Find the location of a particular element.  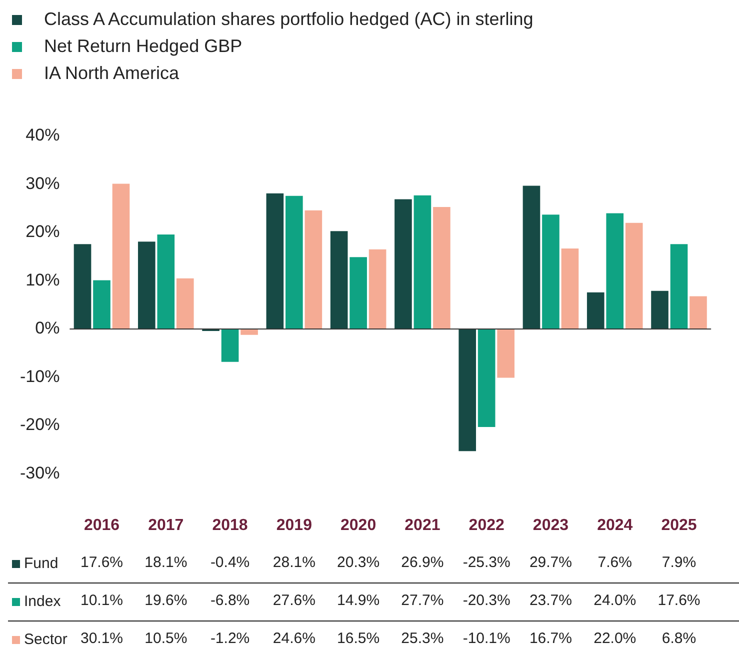

y-tick-label: 30% is located at coordinates (43, 183).